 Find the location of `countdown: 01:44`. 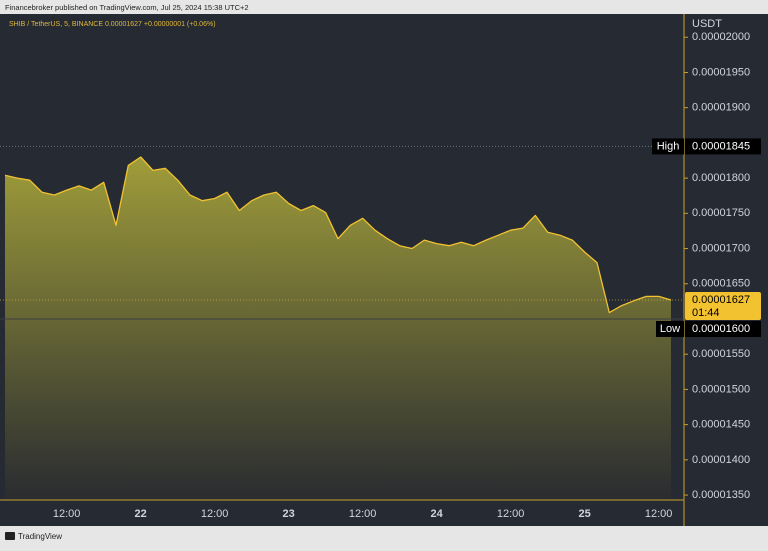

countdown: 01:44 is located at coordinates (706, 313).